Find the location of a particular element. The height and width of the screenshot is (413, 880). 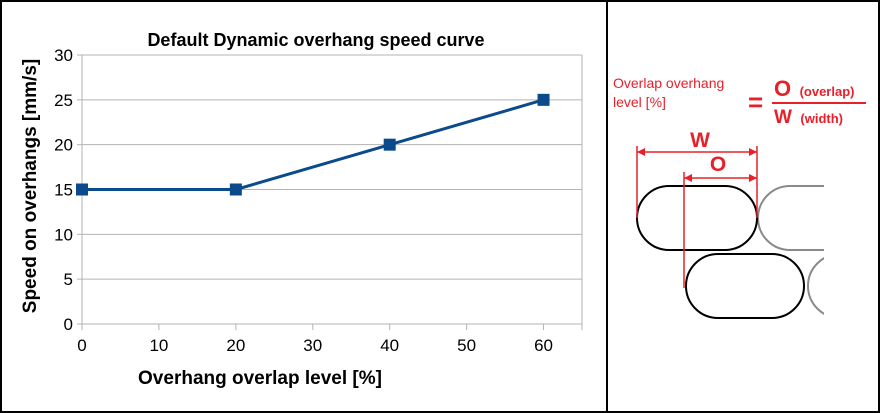

w-arrow-left is located at coordinates (641, 152).